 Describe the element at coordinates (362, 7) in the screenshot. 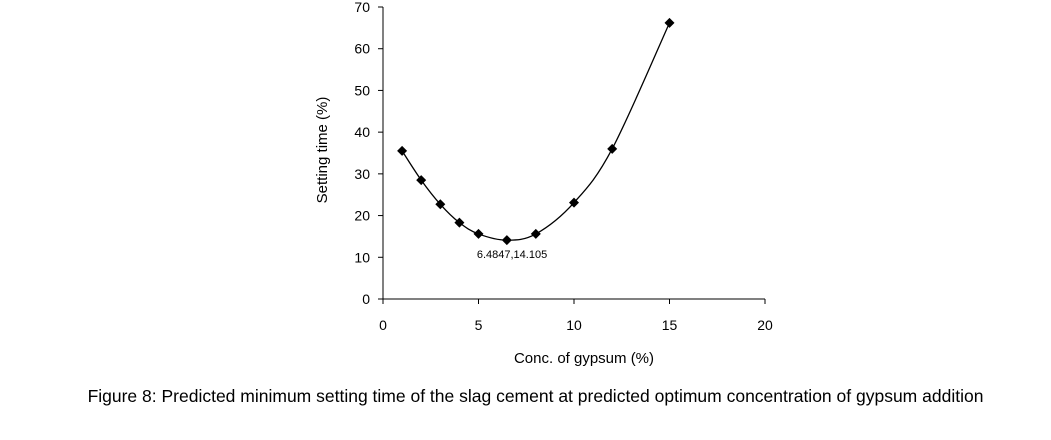

I see `y-tick-label: 70` at that location.